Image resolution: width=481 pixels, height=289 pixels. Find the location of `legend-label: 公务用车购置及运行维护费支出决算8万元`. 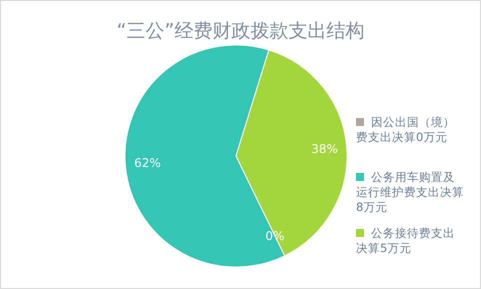

legend-label: 公务用车购置及运行维护费支出决算8万元 is located at coordinates (410, 192).